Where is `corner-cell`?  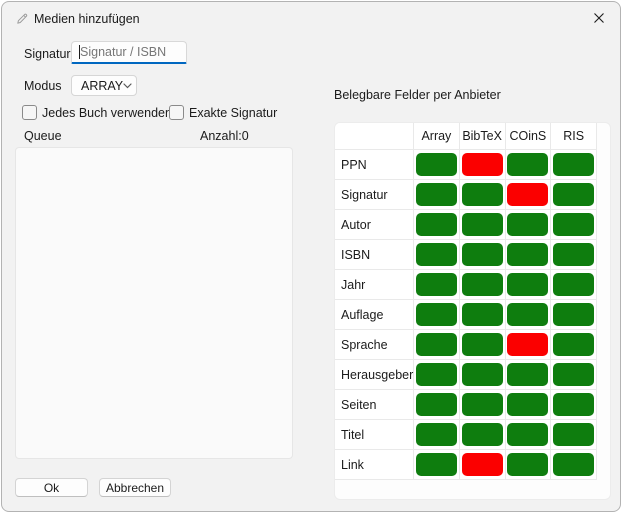 corner-cell is located at coordinates (374, 136).